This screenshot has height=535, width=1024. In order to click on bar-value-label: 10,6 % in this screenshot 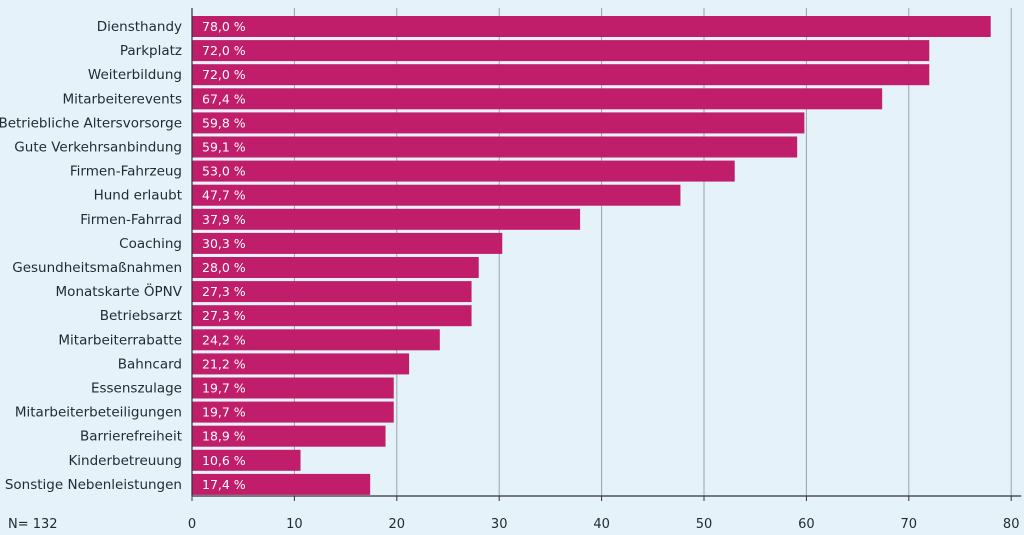, I will do `click(224, 460)`.